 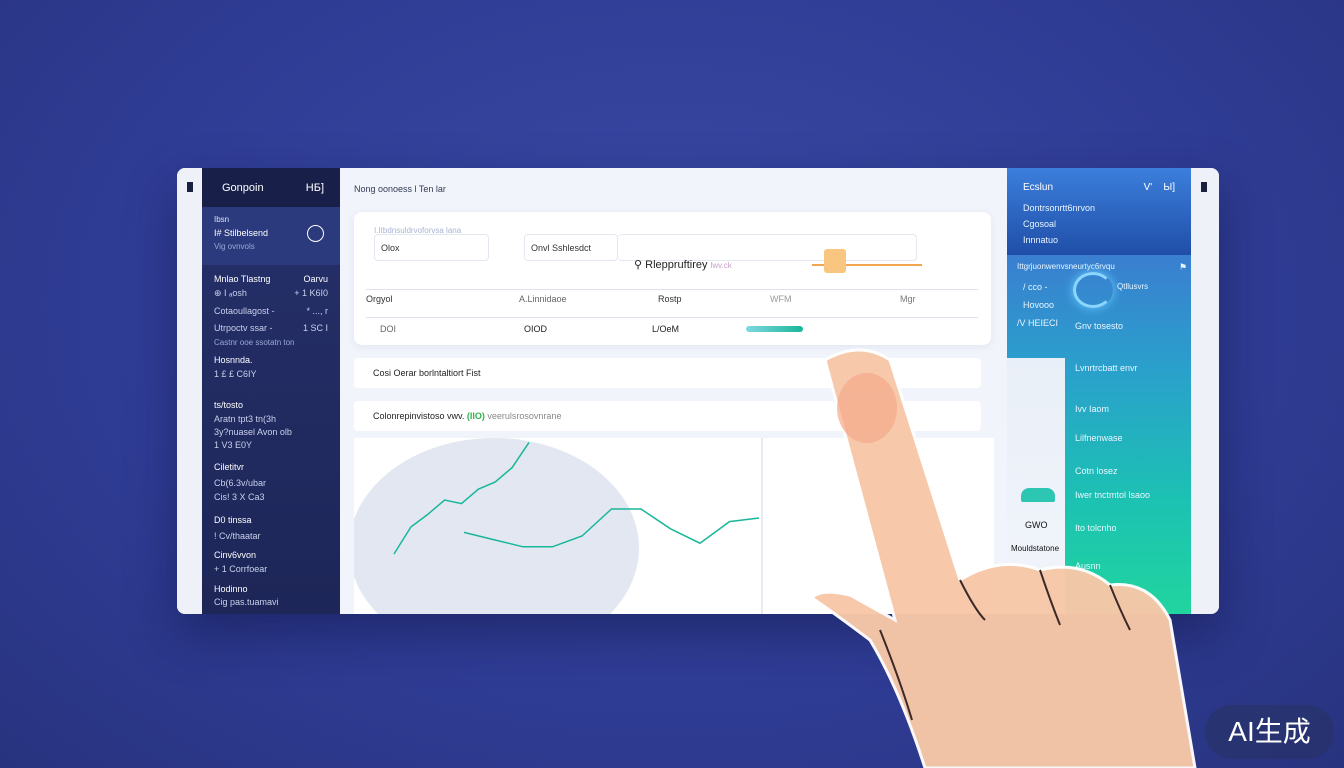 I want to click on sidebar-section-header: Mnlao Tlastng Oarvu, so click(x=271, y=279).